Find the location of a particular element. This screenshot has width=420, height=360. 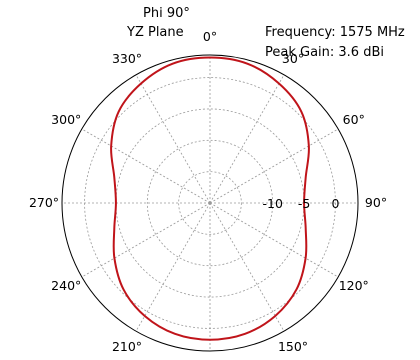

radial-tick-label: -10 is located at coordinates (273, 203).